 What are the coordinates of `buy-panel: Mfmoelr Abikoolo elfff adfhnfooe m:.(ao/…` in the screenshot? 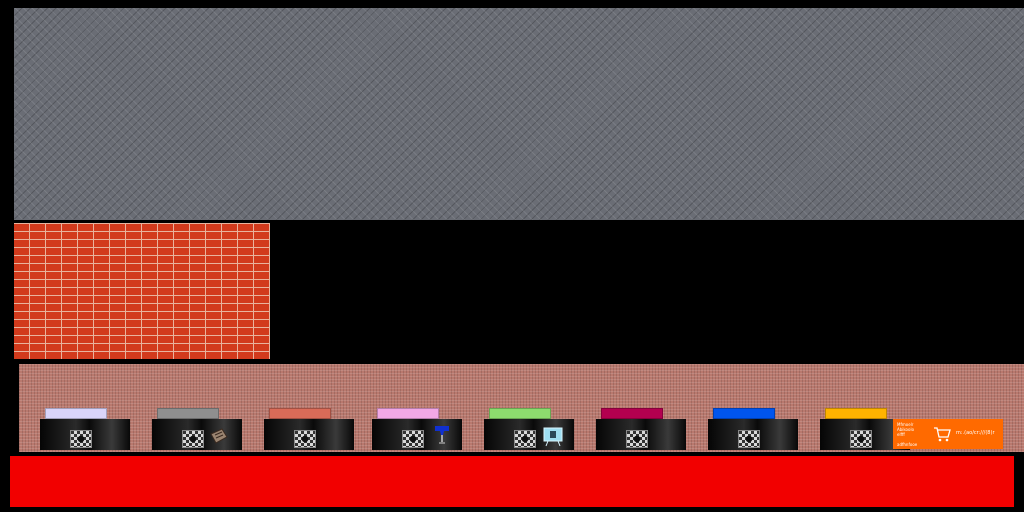 It's located at (948, 434).